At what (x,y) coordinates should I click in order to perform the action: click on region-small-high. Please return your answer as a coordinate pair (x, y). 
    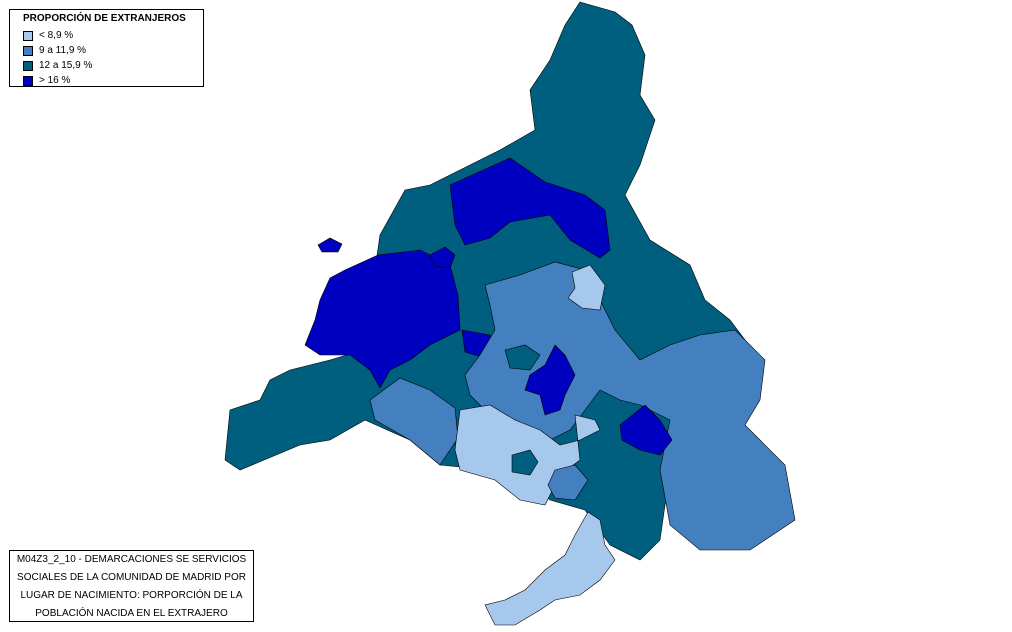
    Looking at the image, I should click on (442, 257).